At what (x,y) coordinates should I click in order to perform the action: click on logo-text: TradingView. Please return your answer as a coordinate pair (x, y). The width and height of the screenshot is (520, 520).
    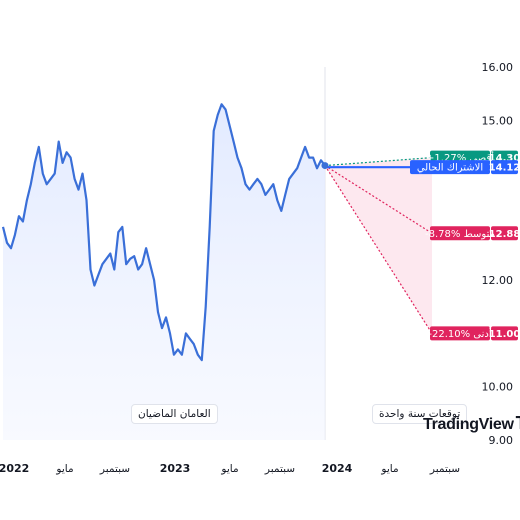
    Looking at the image, I should click on (468, 424).